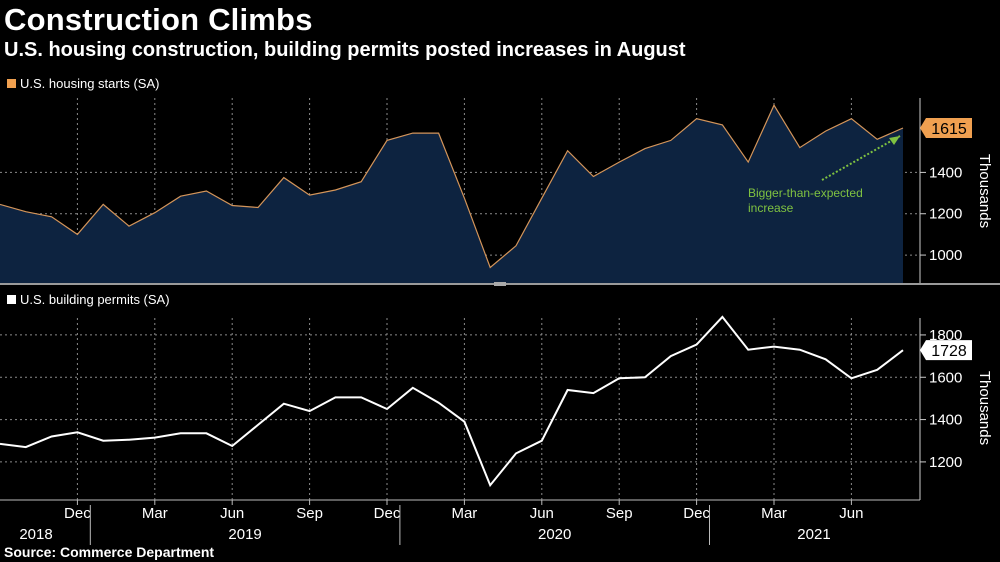  Describe the element at coordinates (11, 299) in the screenshot. I see `permits-legend-swatch` at that location.